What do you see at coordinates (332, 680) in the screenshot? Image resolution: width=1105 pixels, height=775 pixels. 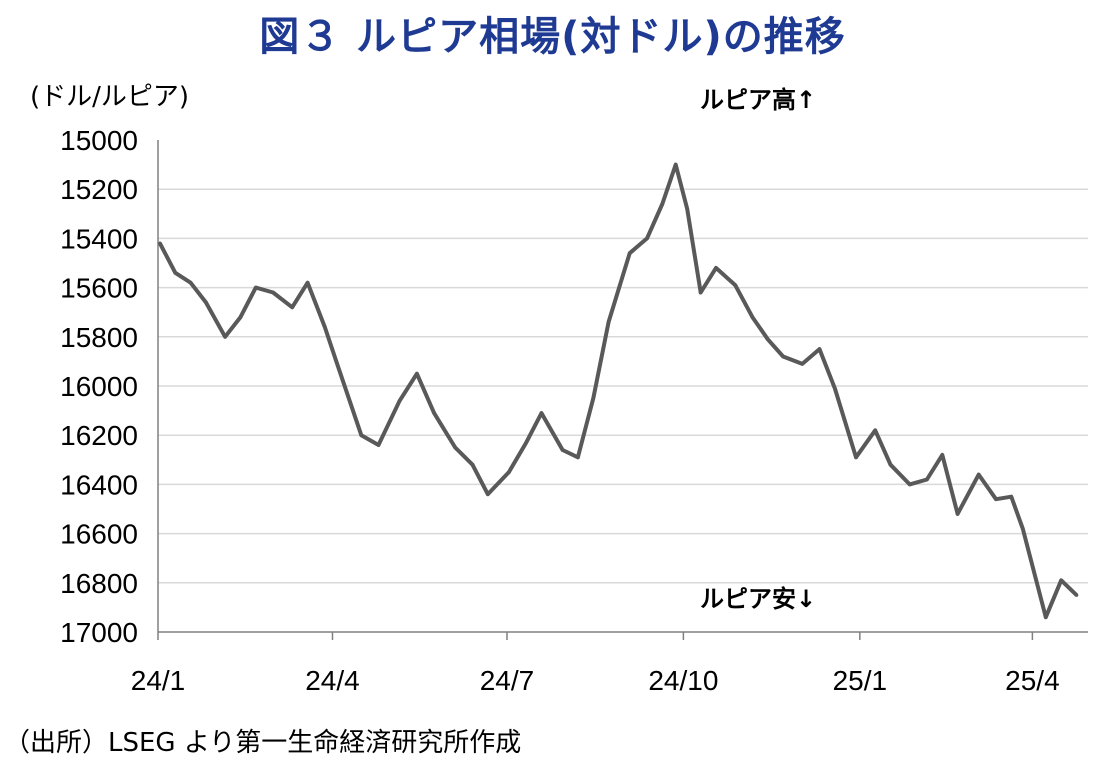 I see `x-tick-label-1: 24/4` at bounding box center [332, 680].